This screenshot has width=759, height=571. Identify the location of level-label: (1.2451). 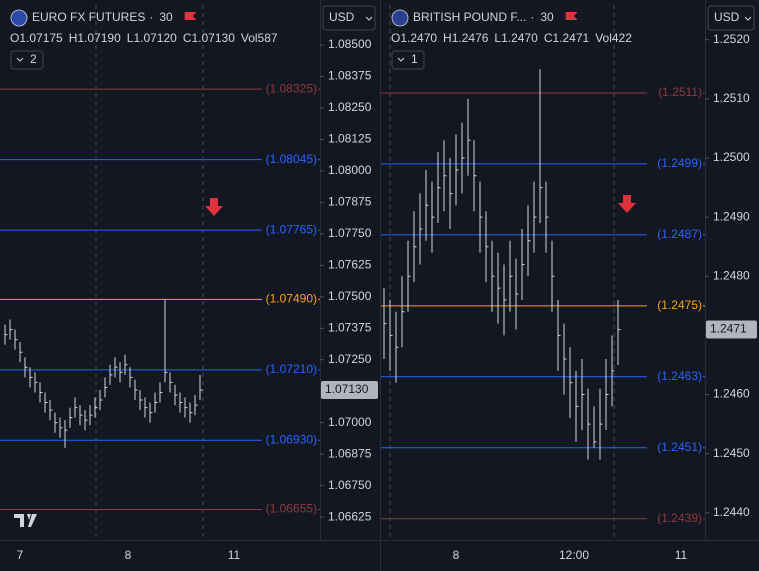
(679, 447).